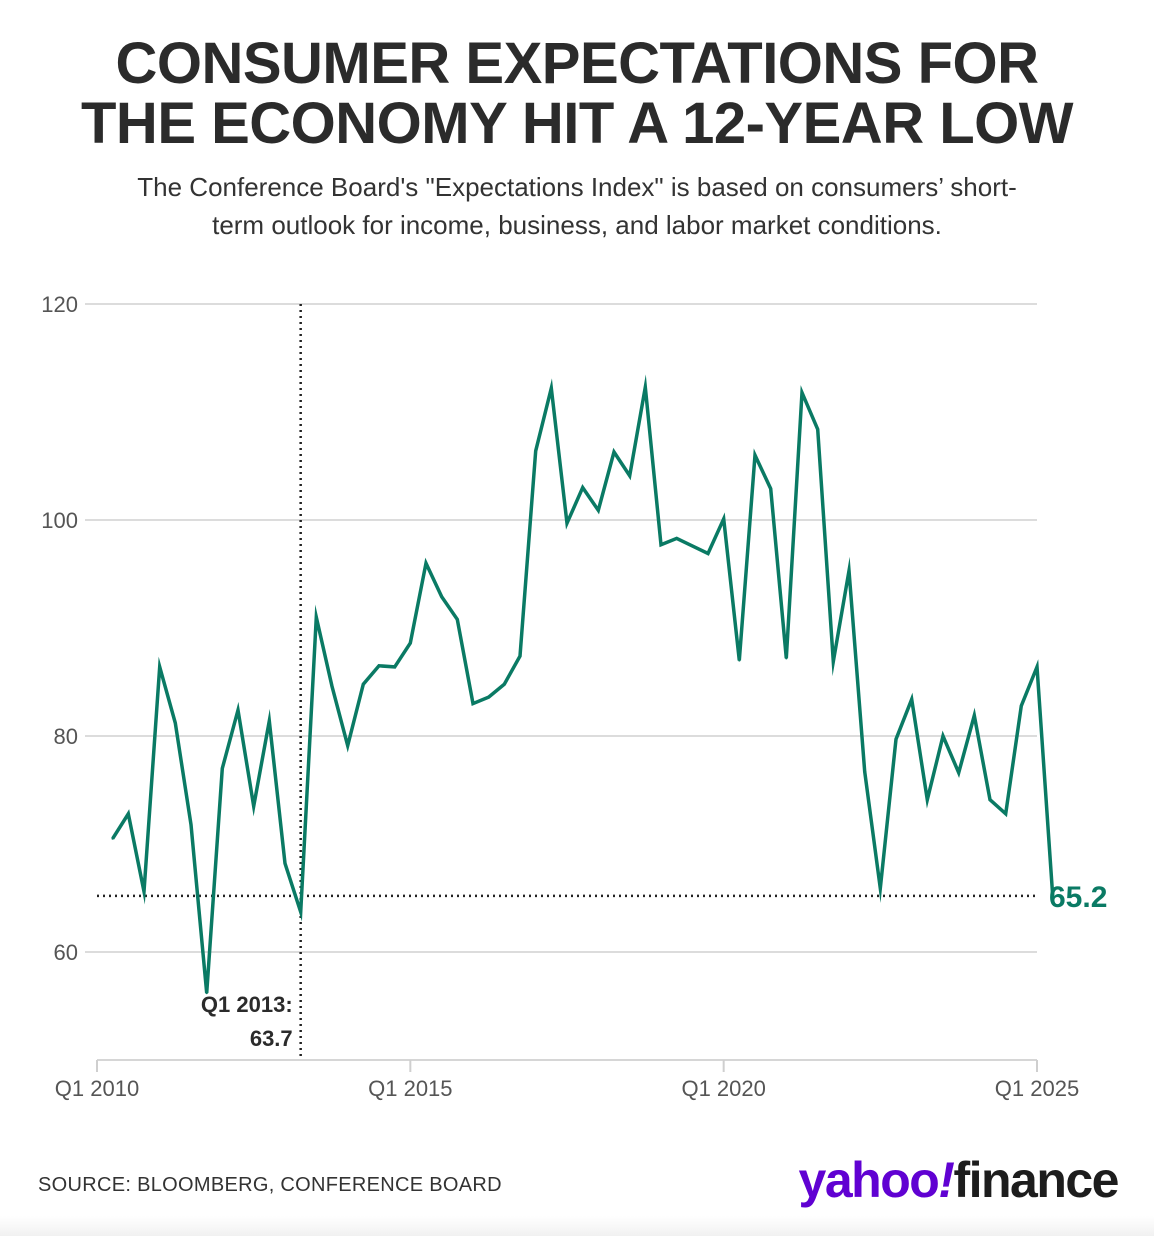  Describe the element at coordinates (66, 736) in the screenshot. I see `y-tick-label-80: 80` at that location.